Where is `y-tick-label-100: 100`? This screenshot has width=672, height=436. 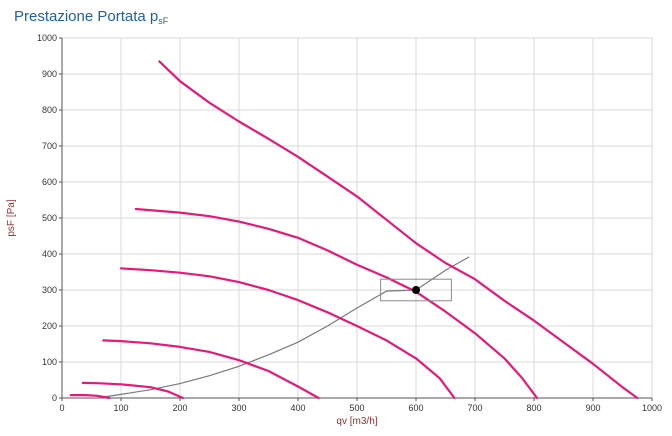 y-tick-label-100: 100 is located at coordinates (49, 362).